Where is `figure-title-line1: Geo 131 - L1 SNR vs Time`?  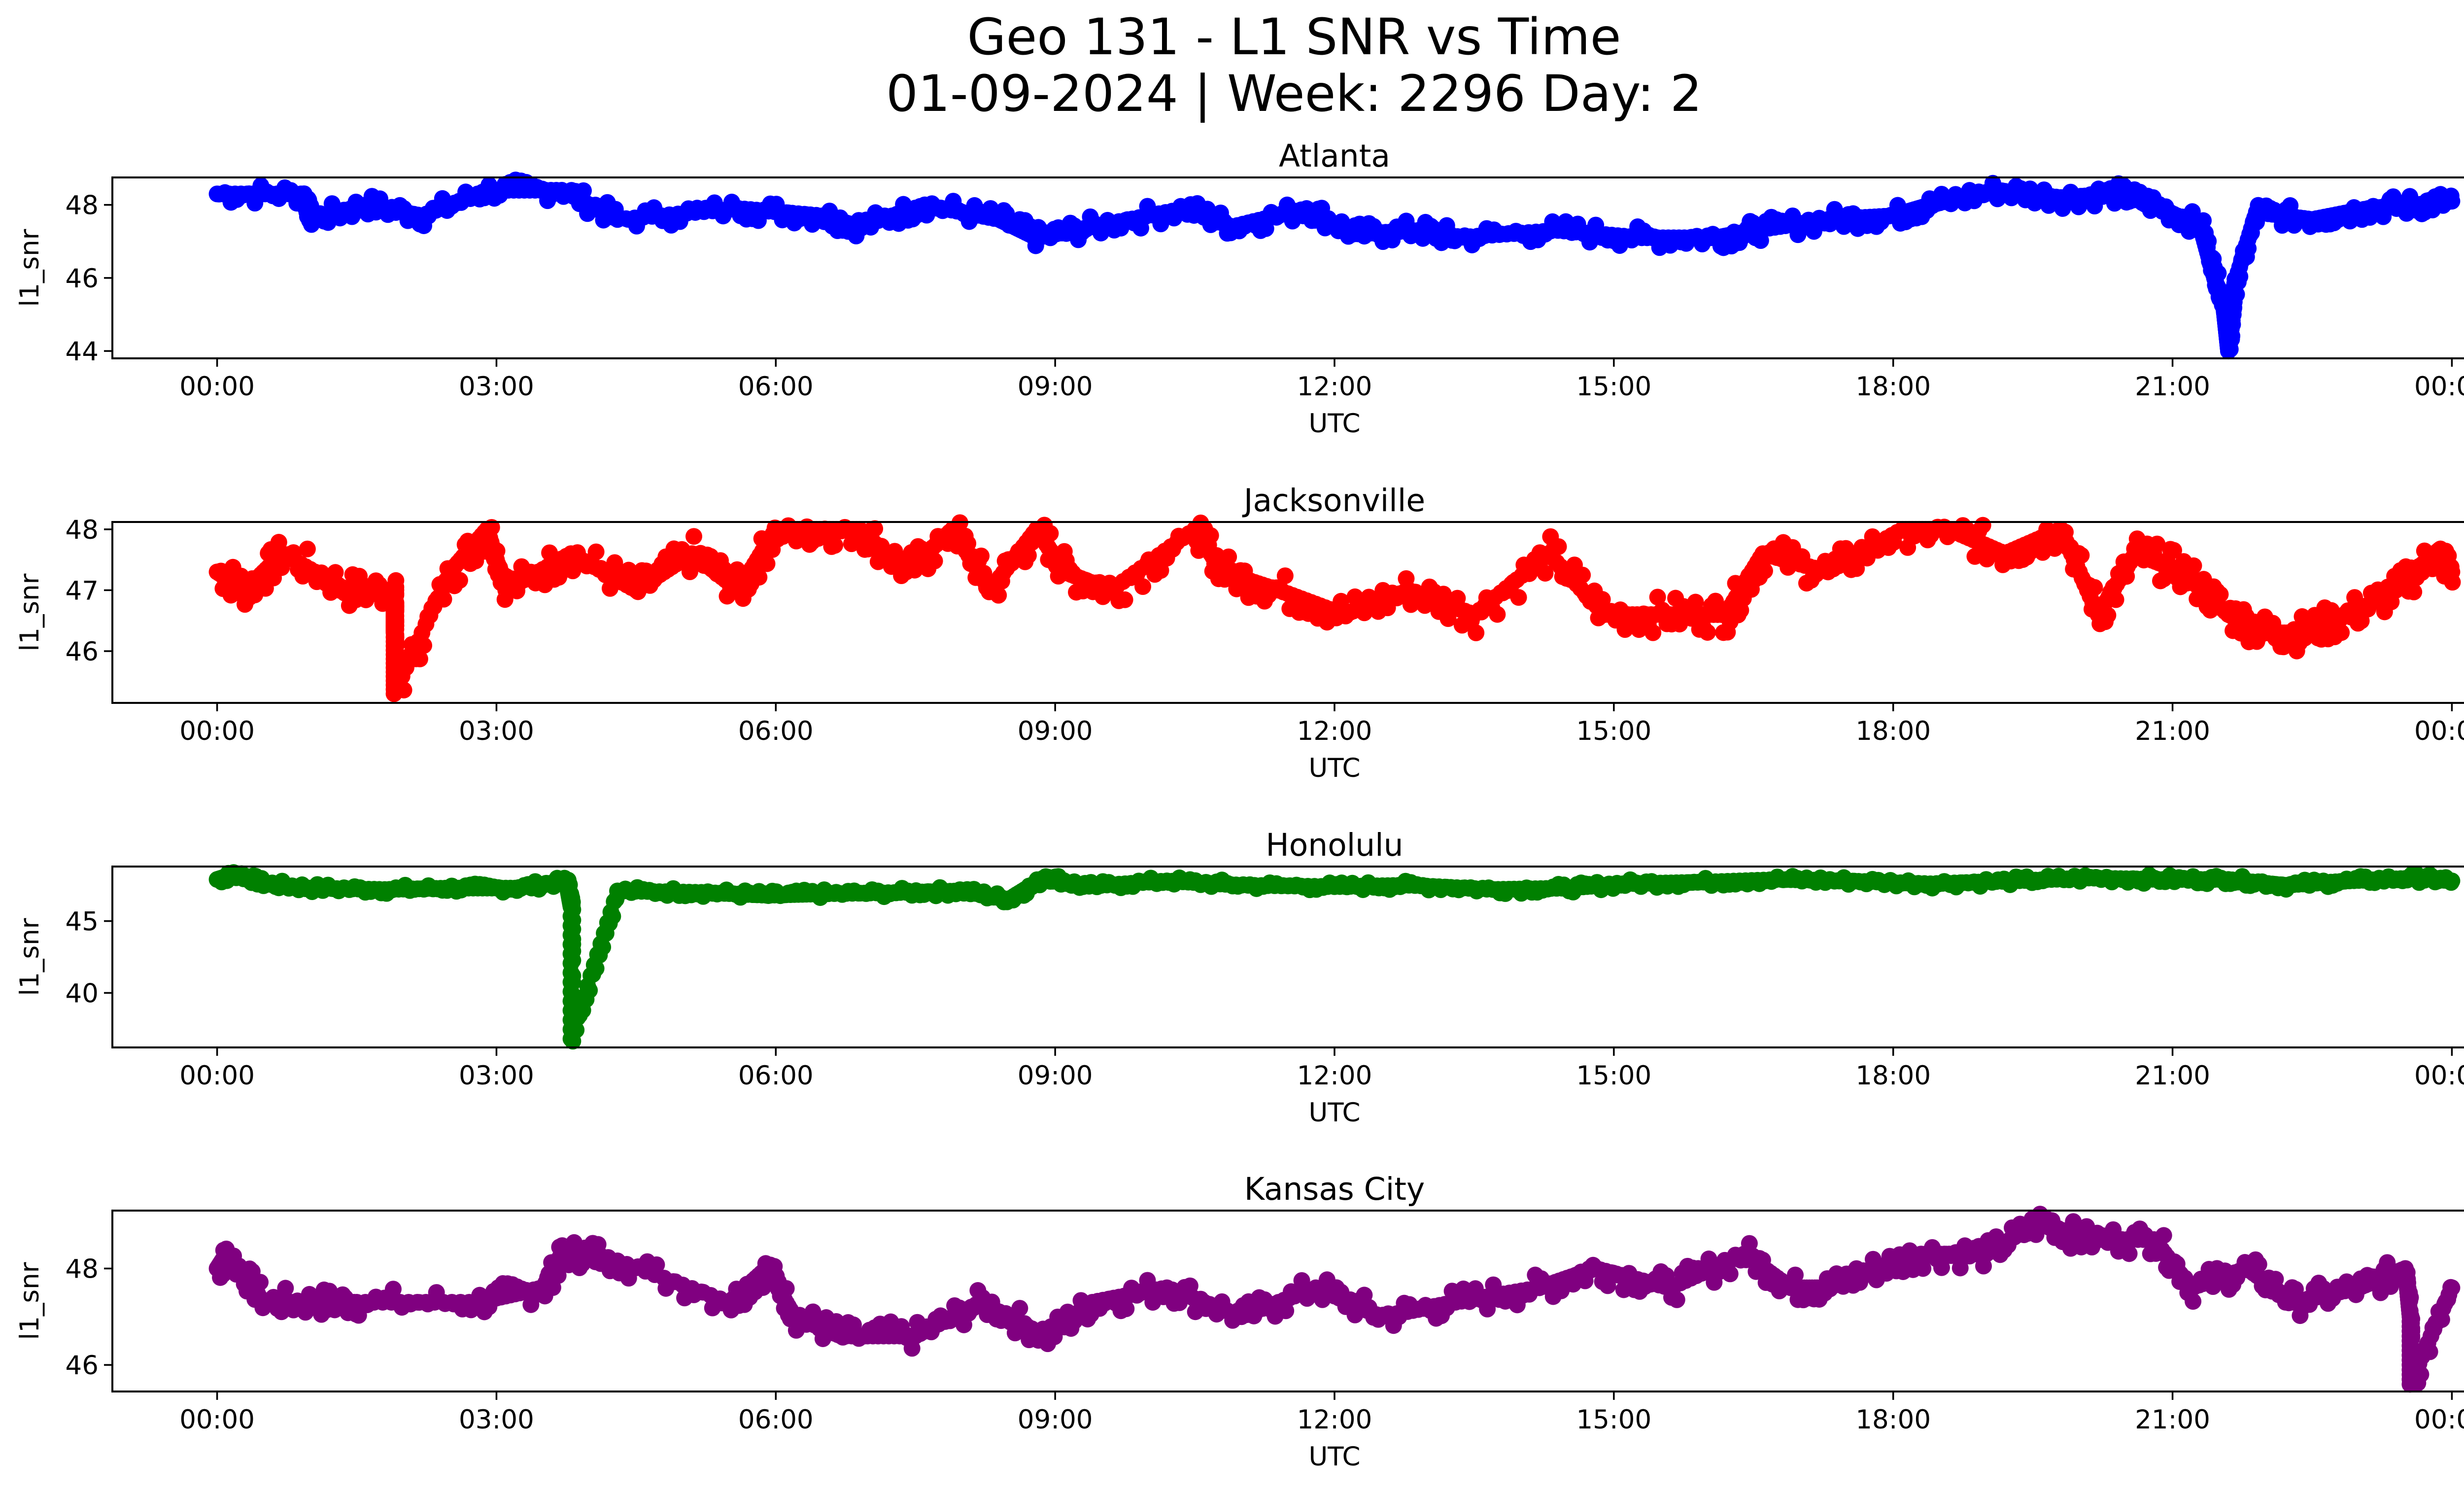 figure-title-line1: Geo 131 - L1 SNR vs Time is located at coordinates (1294, 37).